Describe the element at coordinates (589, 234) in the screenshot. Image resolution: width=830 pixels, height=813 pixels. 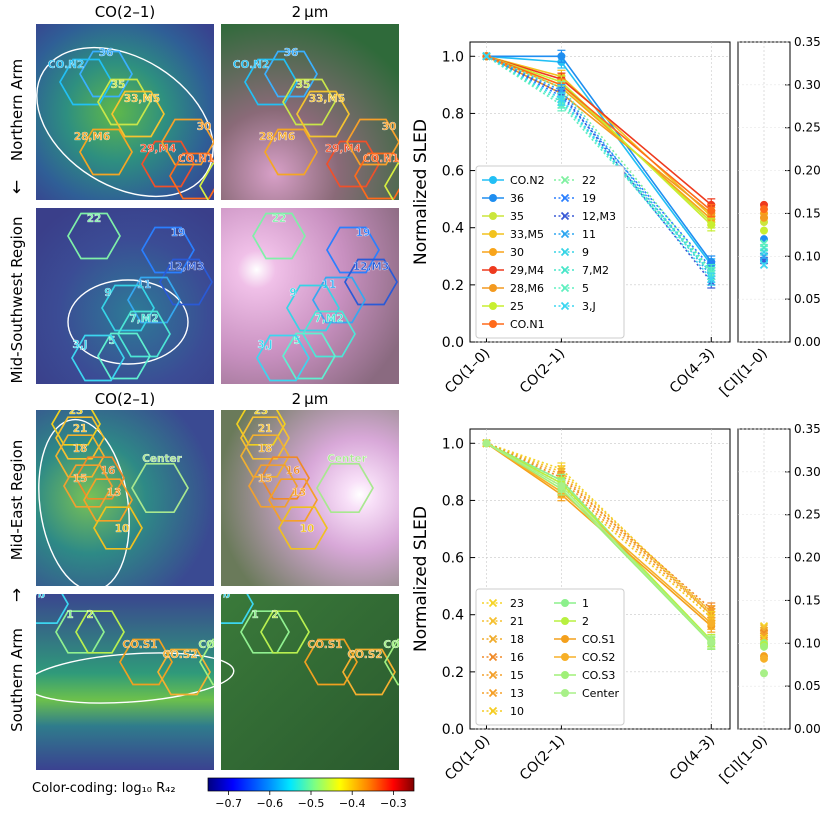
I see `legend-label: 11` at that location.